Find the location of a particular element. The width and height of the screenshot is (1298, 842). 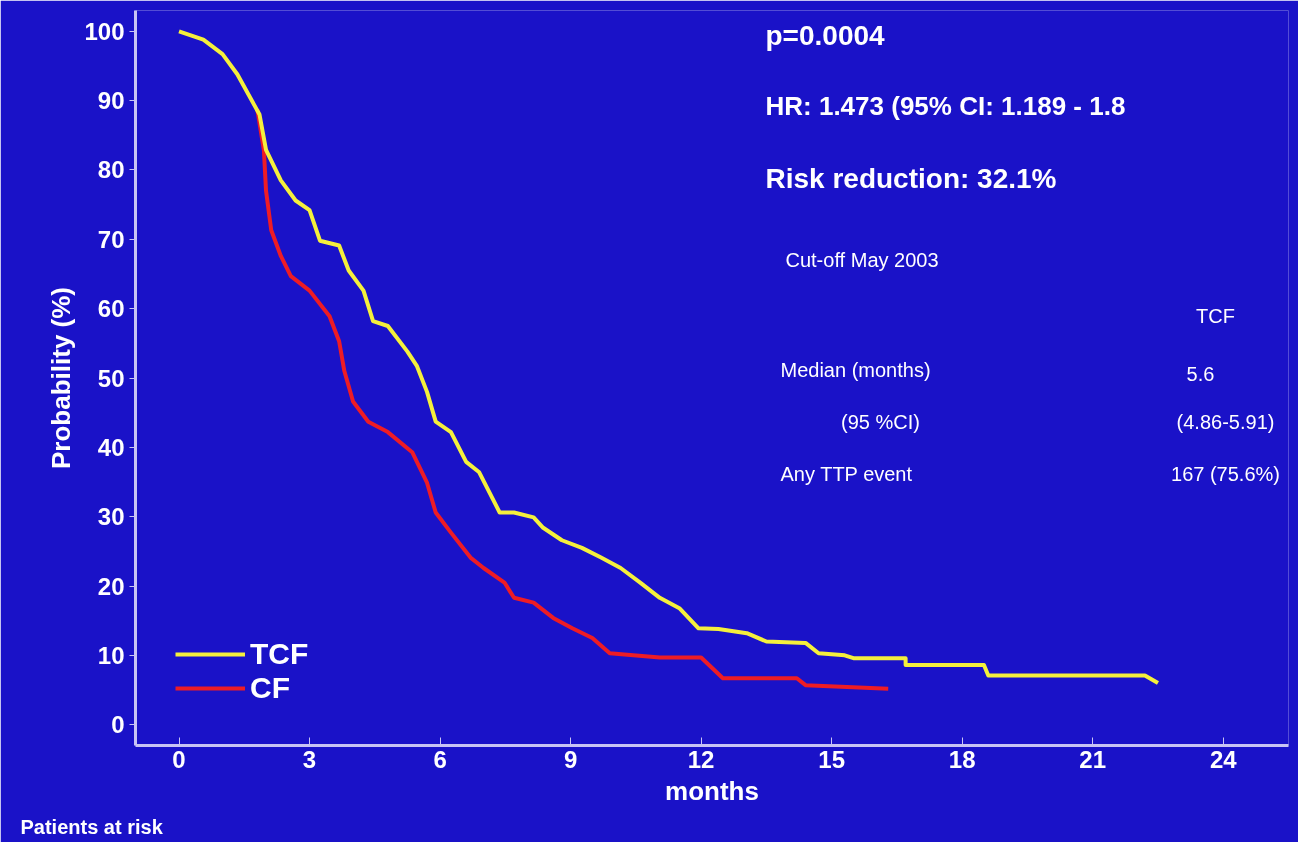

x-tick-label: 3 is located at coordinates (309, 759).